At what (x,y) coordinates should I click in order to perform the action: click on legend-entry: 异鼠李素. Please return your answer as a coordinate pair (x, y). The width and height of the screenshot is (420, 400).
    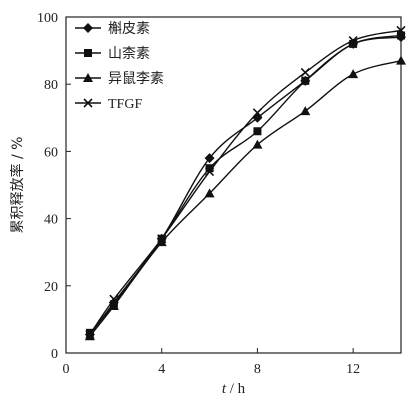
    Looking at the image, I should click on (119, 79).